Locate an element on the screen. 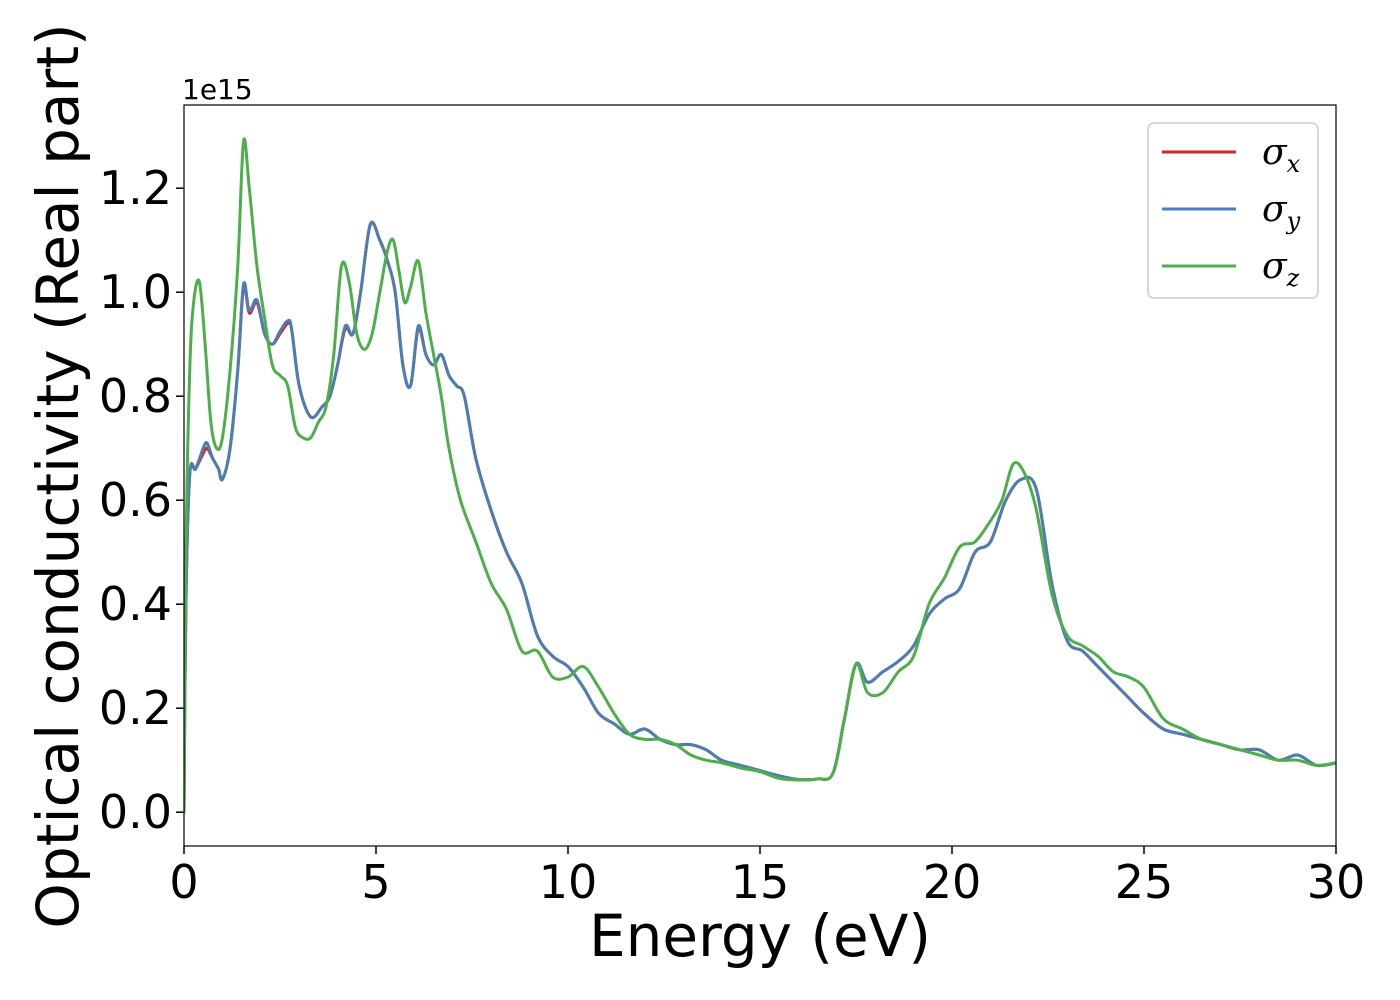 The width and height of the screenshot is (1400, 1000). x-axis-label: Energy (eV) is located at coordinates (760, 936).